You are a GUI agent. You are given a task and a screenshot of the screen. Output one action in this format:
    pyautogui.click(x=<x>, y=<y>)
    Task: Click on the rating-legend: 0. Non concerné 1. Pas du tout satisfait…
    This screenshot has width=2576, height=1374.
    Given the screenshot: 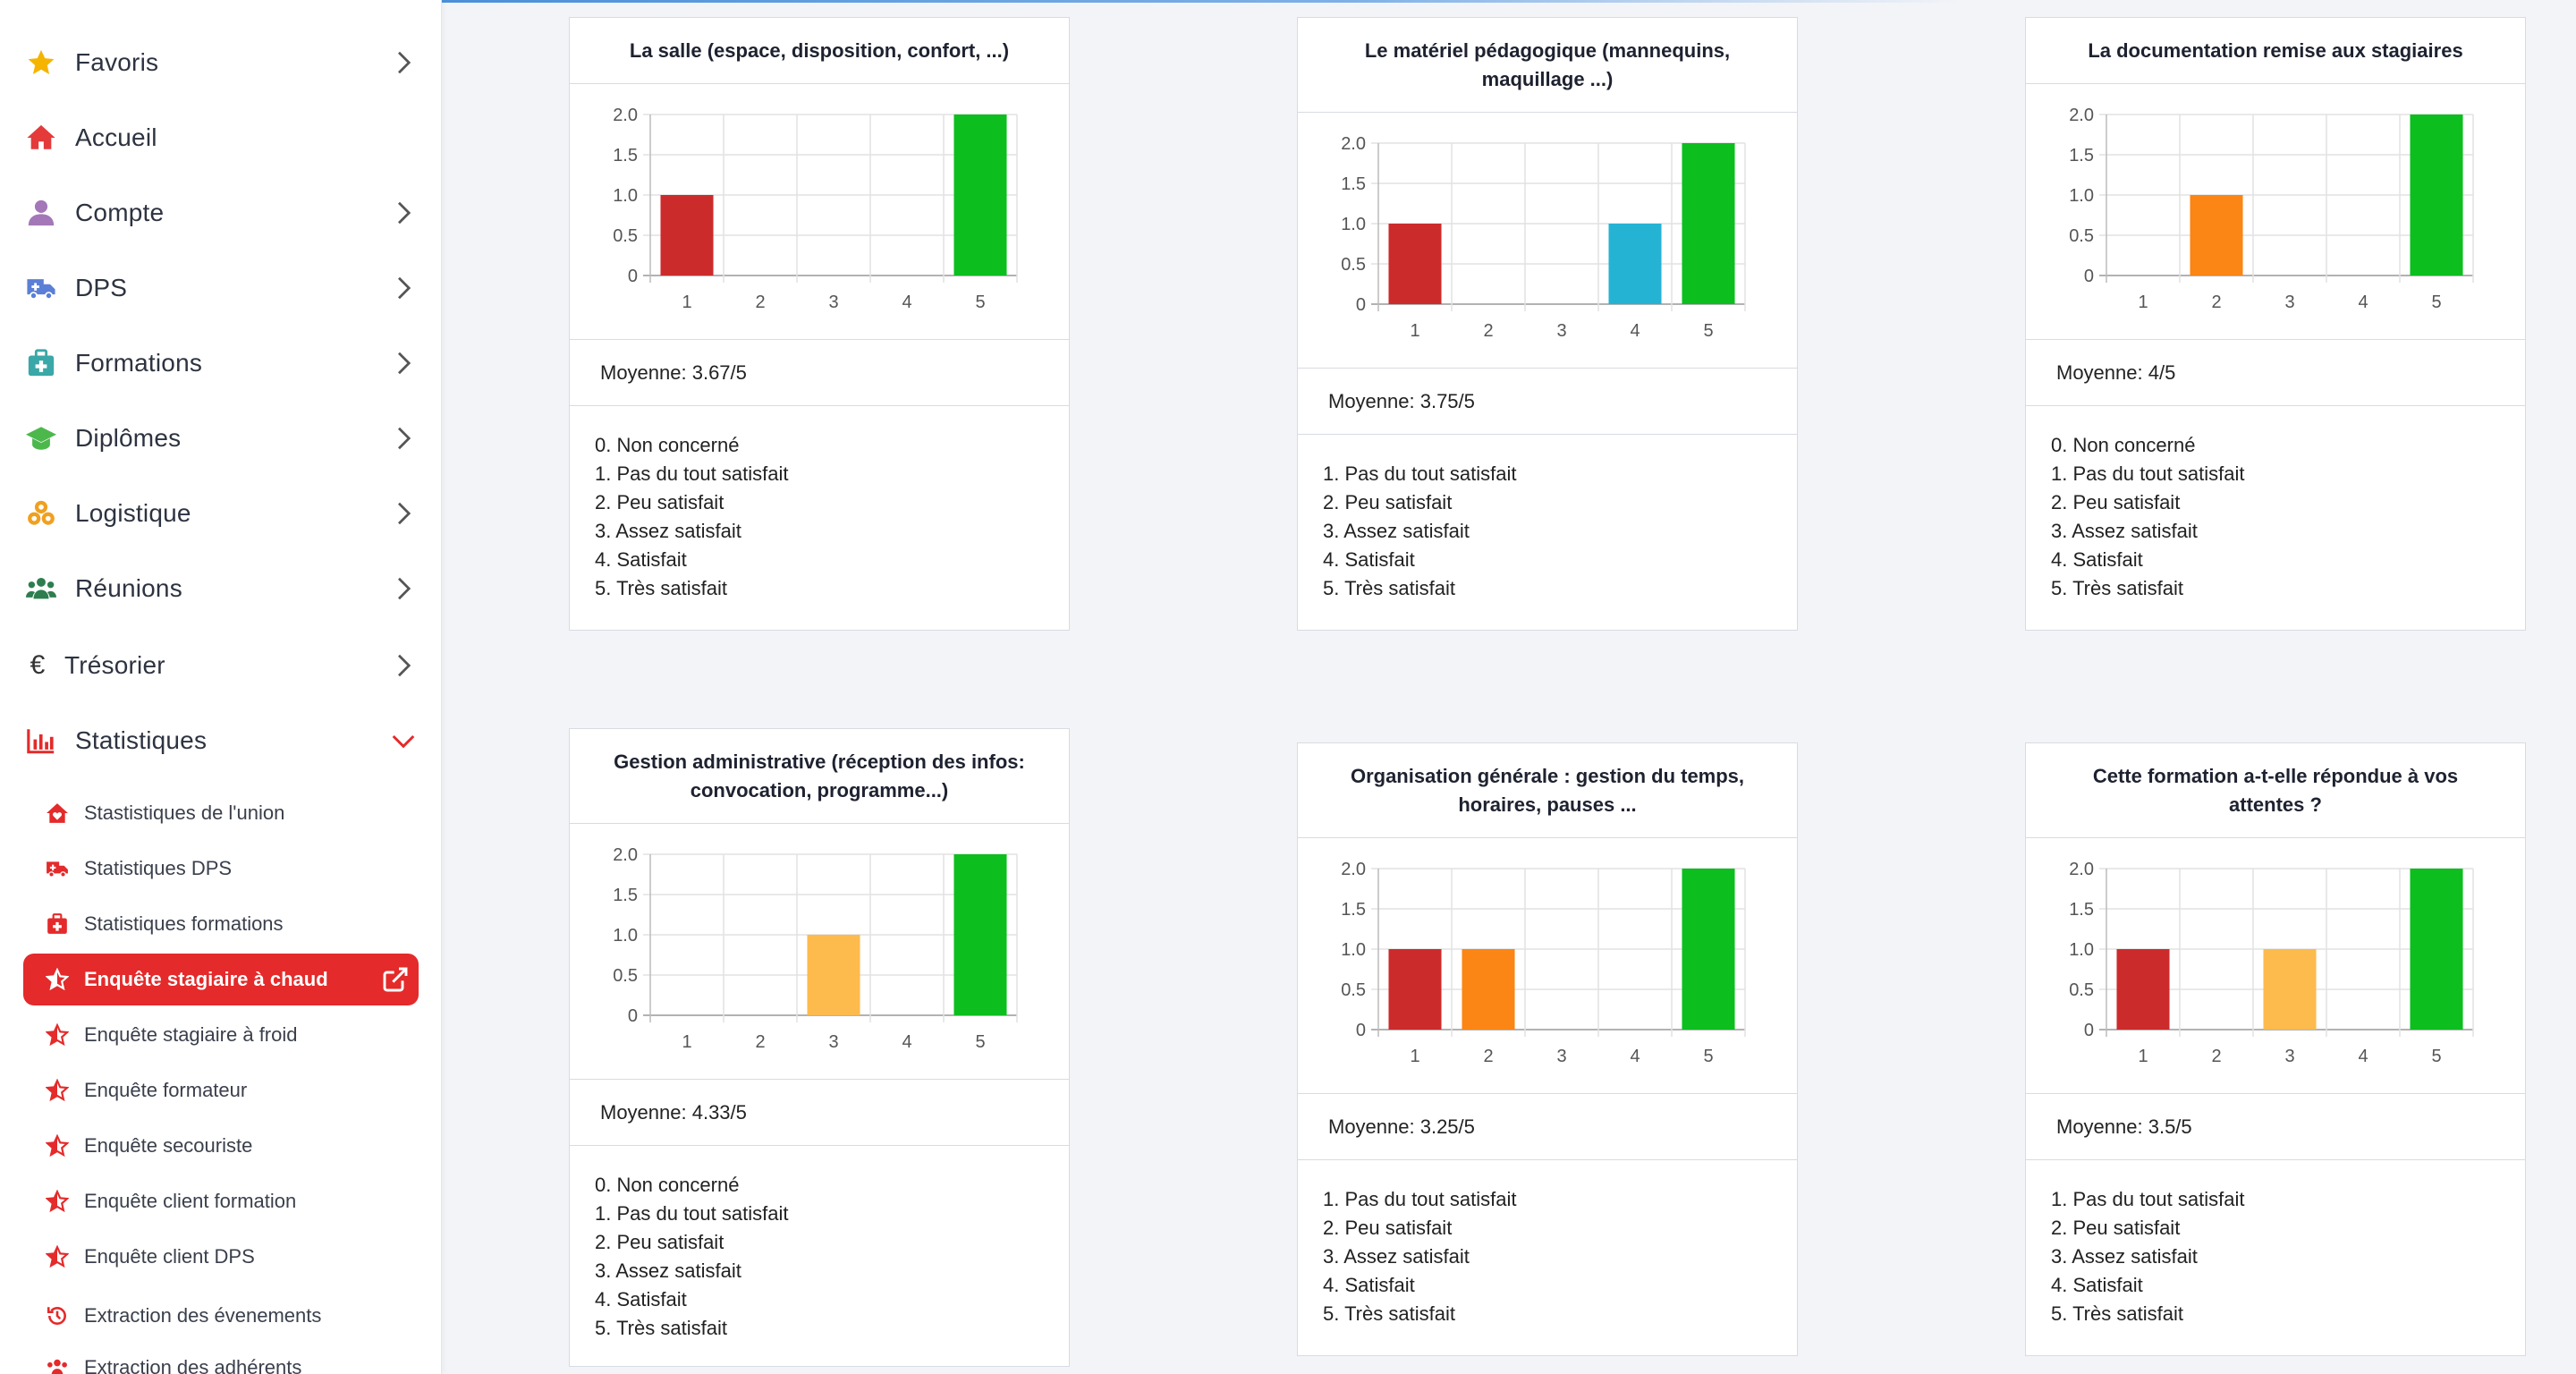 What is the action you would take?
    pyautogui.click(x=2275, y=518)
    